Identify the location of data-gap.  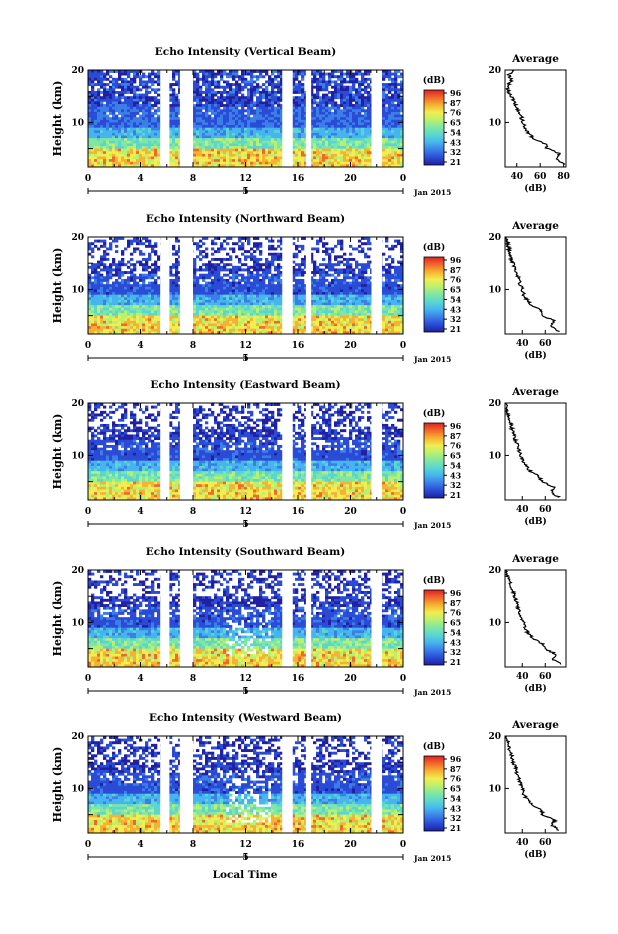
(287, 118).